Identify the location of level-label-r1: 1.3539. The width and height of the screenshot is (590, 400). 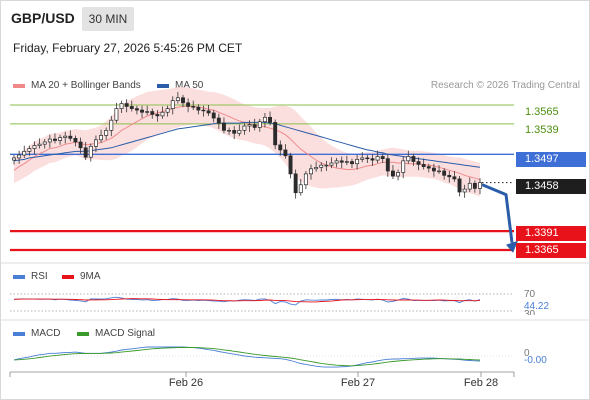
(542, 130).